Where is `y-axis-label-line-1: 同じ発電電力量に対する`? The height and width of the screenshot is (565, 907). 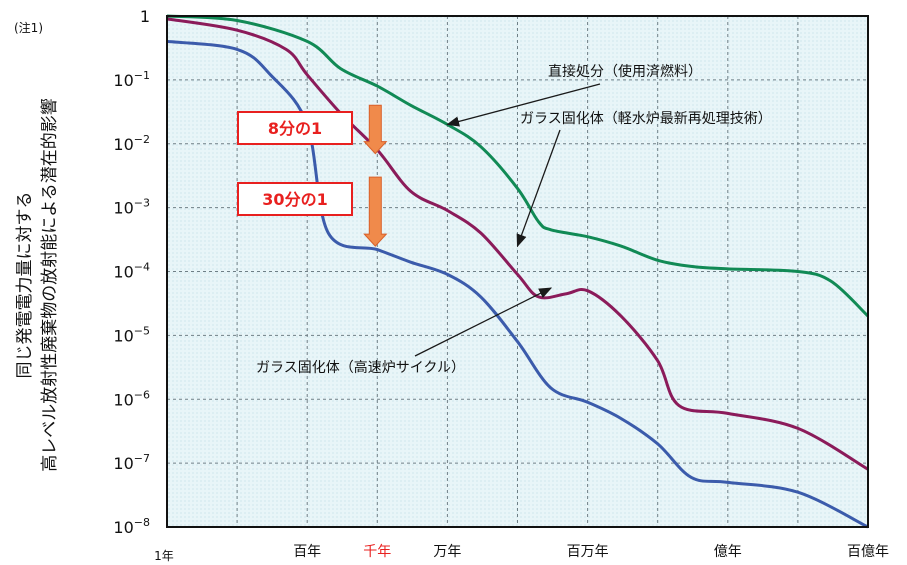
y-axis-label-line-1: 同じ発電電力量に対する is located at coordinates (25, 285).